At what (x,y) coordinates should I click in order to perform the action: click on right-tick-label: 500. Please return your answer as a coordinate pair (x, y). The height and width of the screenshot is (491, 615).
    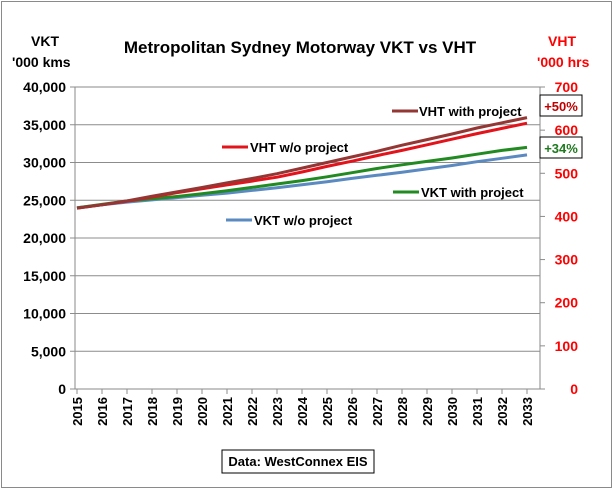
    Looking at the image, I should click on (567, 173).